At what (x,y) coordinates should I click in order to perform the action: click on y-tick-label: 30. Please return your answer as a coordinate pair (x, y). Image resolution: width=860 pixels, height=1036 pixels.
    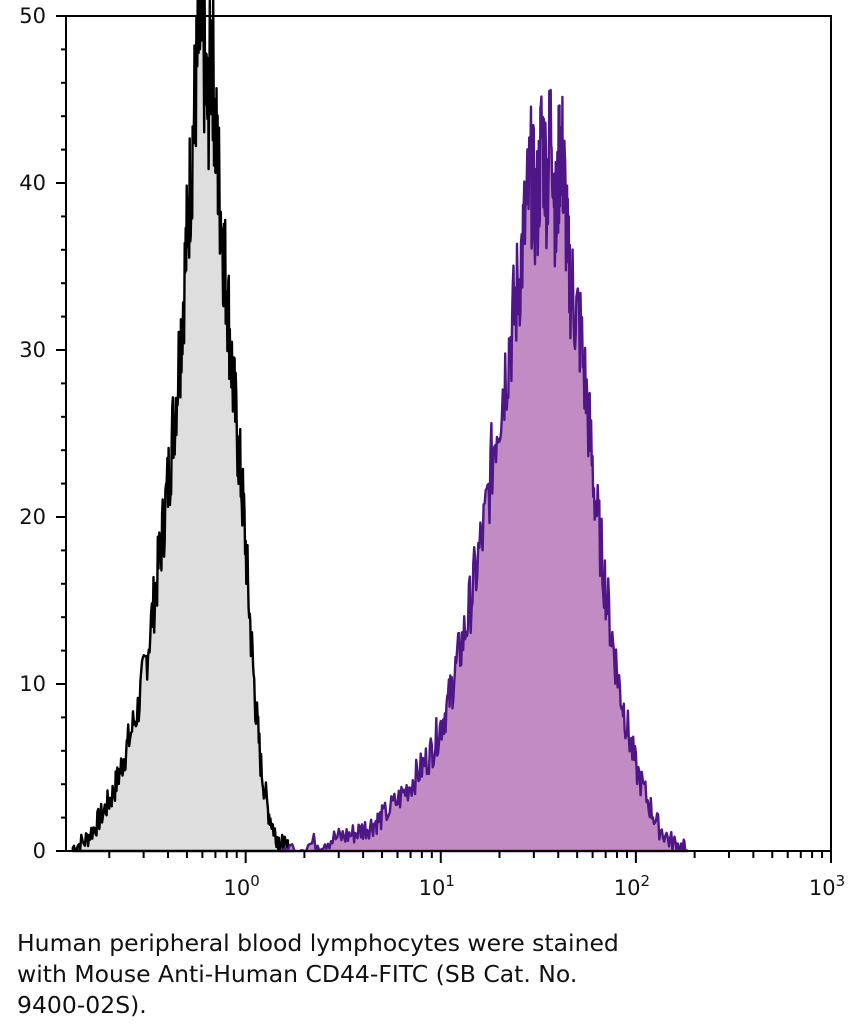
    Looking at the image, I should click on (32, 350).